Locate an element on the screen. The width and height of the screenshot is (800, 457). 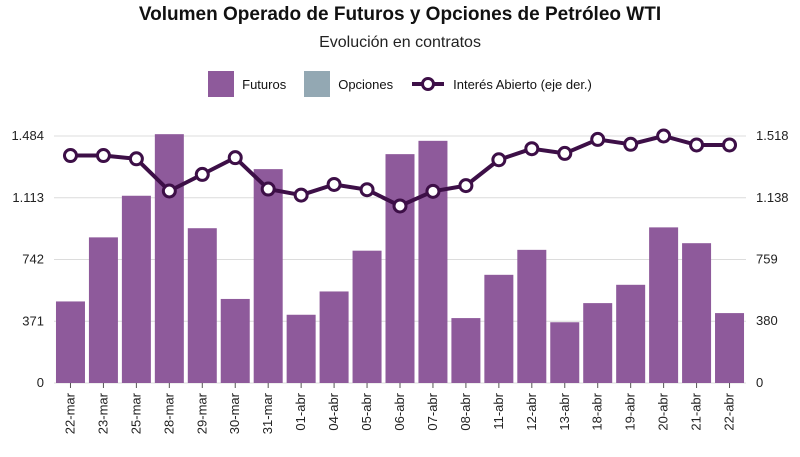
legend-label-futuros: Futuros is located at coordinates (264, 84).